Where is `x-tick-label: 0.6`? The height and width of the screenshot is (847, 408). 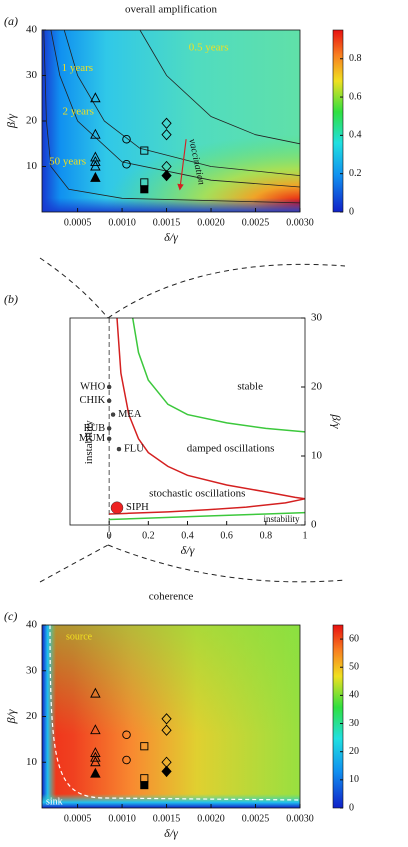 x-tick-label: 0.6 is located at coordinates (226, 535).